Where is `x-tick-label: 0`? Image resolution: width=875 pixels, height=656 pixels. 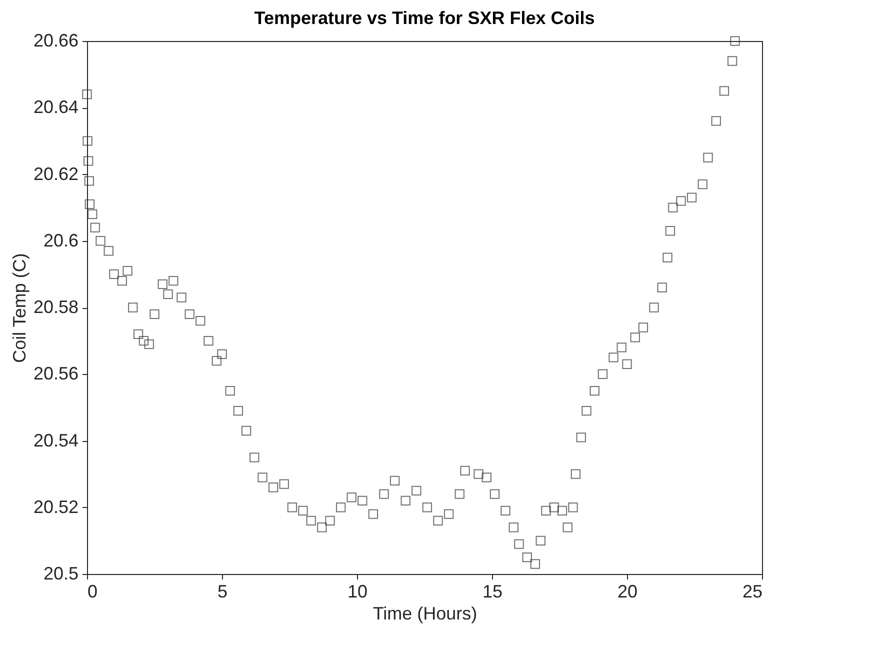 x-tick-label: 0 is located at coordinates (93, 592).